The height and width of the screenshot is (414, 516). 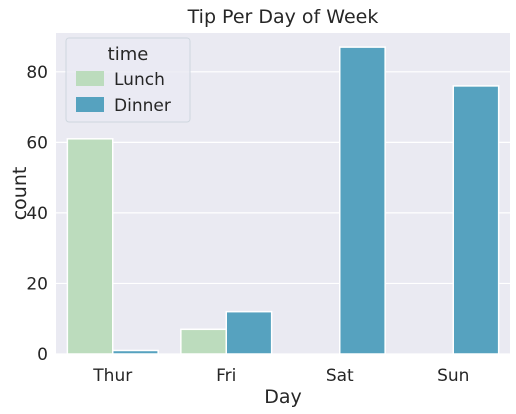 What do you see at coordinates (142, 106) in the screenshot?
I see `legend-label-dinner: Dinner` at bounding box center [142, 106].